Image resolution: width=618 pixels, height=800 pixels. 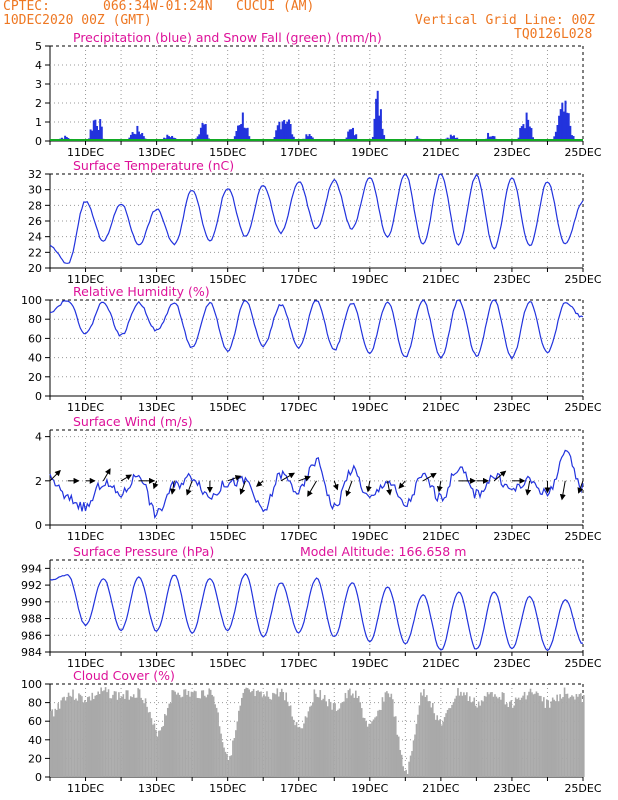 What do you see at coordinates (369, 407) in the screenshot?
I see `rh-x-tick-label: 19DEC` at bounding box center [369, 407].